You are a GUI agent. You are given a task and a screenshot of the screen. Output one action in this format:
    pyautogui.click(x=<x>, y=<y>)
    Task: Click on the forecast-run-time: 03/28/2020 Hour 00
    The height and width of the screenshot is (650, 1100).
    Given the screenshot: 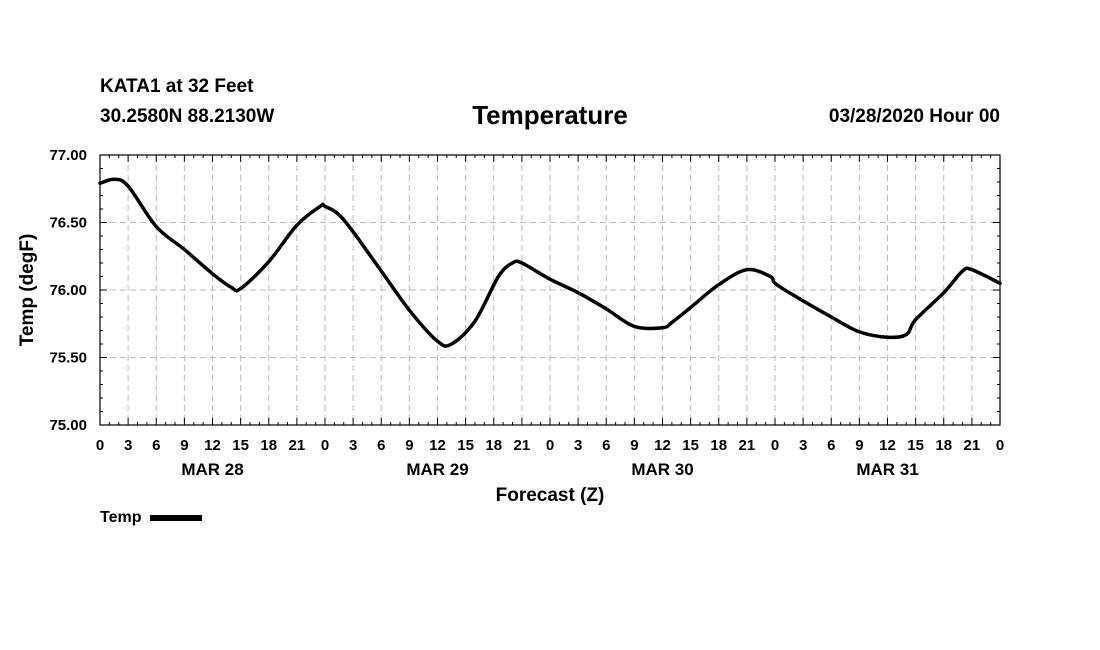 What is the action you would take?
    pyautogui.click(x=914, y=116)
    